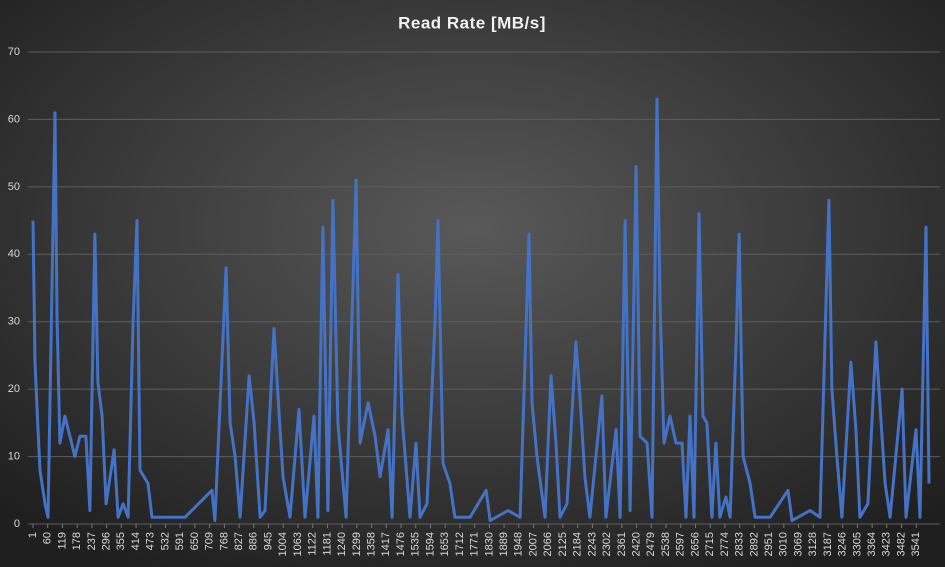 This screenshot has width=945, height=567. I want to click on x-tick-label: 3246, so click(843, 544).